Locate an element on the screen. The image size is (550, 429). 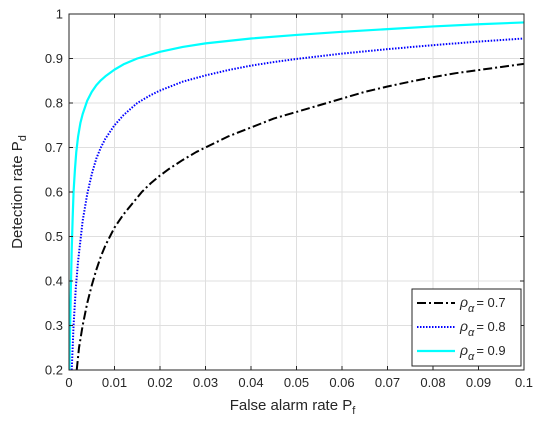
legend-label-1: ρα = 0.8 is located at coordinates (482, 328).